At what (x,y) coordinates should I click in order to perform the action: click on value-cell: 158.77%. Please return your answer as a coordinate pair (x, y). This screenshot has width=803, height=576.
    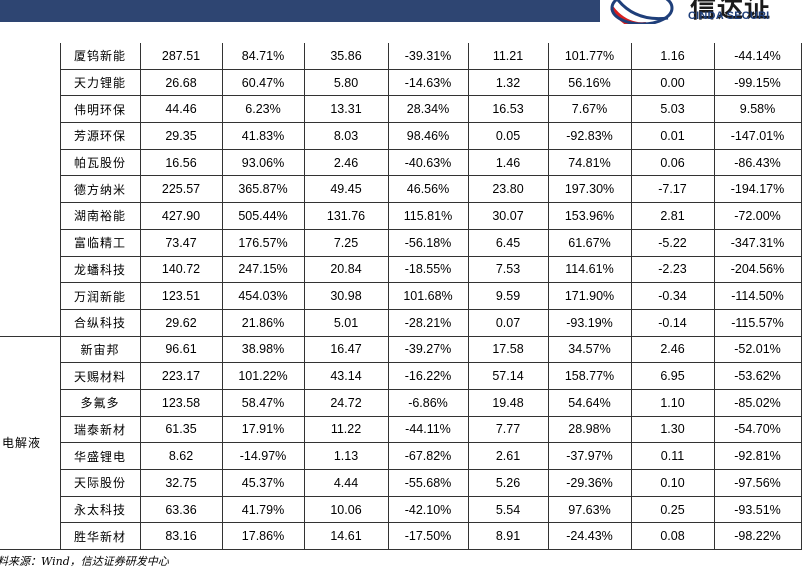
    Looking at the image, I should click on (589, 376).